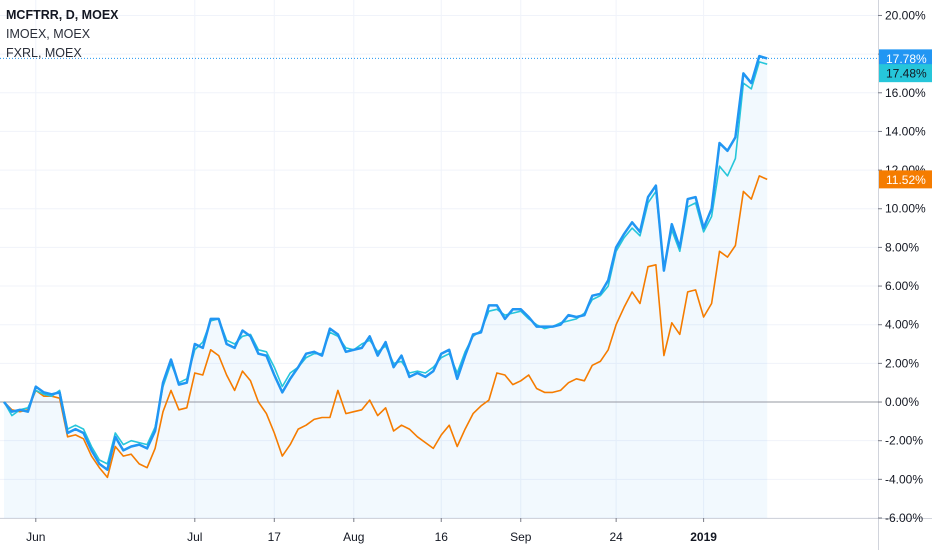 The height and width of the screenshot is (550, 932). I want to click on last-value-tag-fxrl, so click(905, 179).